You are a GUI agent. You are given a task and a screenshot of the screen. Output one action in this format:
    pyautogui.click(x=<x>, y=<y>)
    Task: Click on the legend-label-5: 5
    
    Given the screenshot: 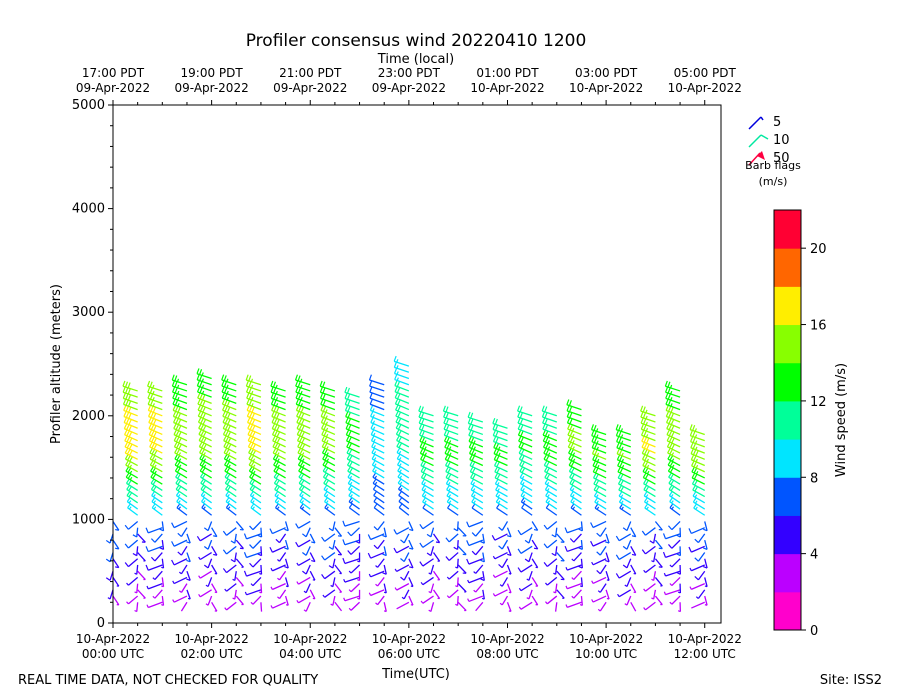 What is the action you would take?
    pyautogui.click(x=777, y=122)
    